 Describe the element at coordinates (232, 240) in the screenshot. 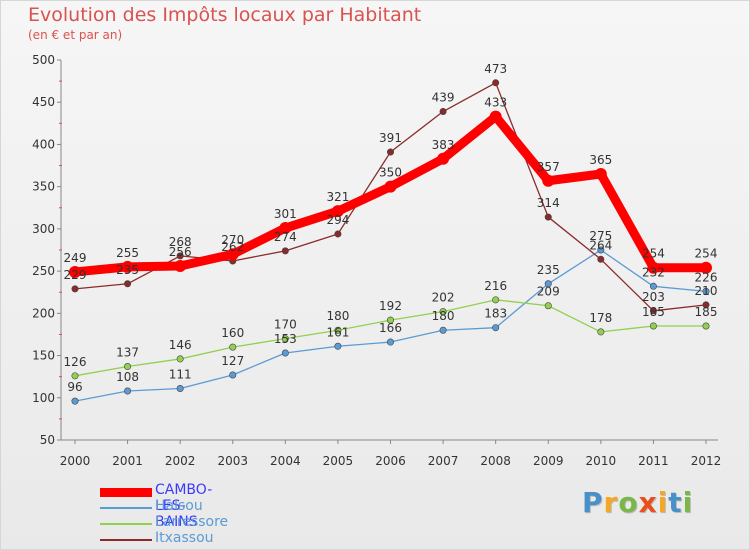

I see `data-label: 270` at that location.